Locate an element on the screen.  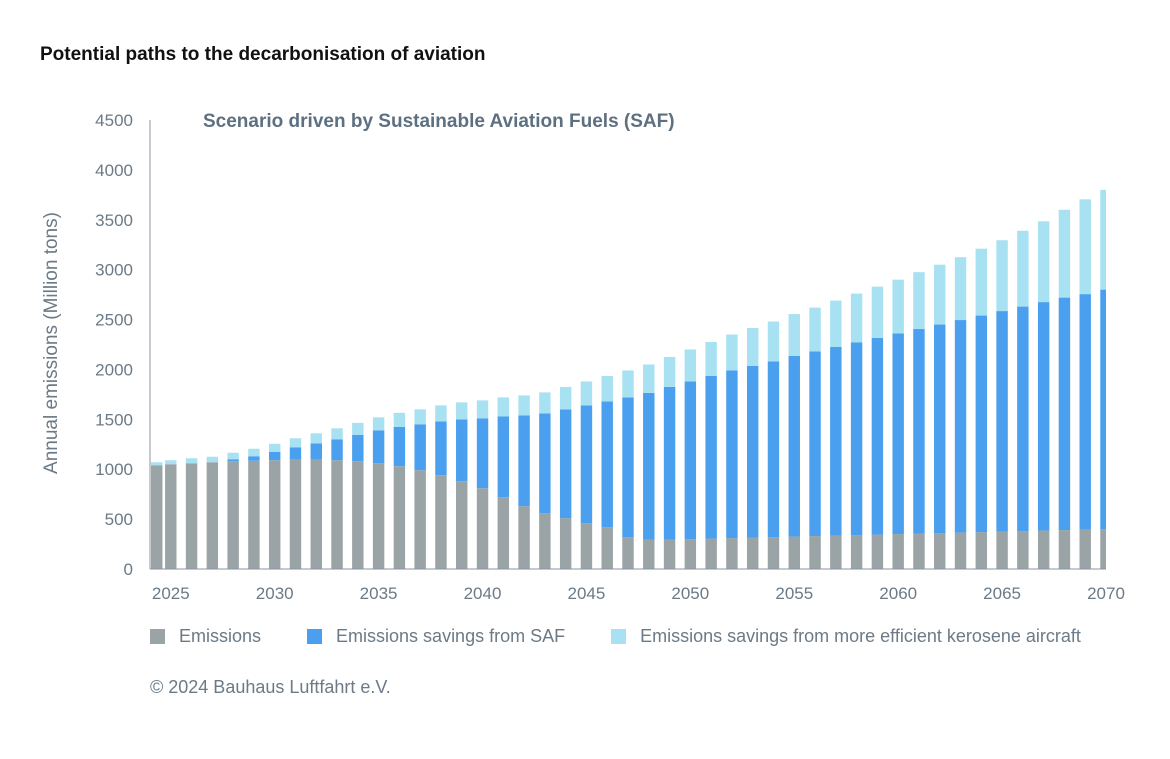
y-tick-label: 3000 is located at coordinates (114, 270).